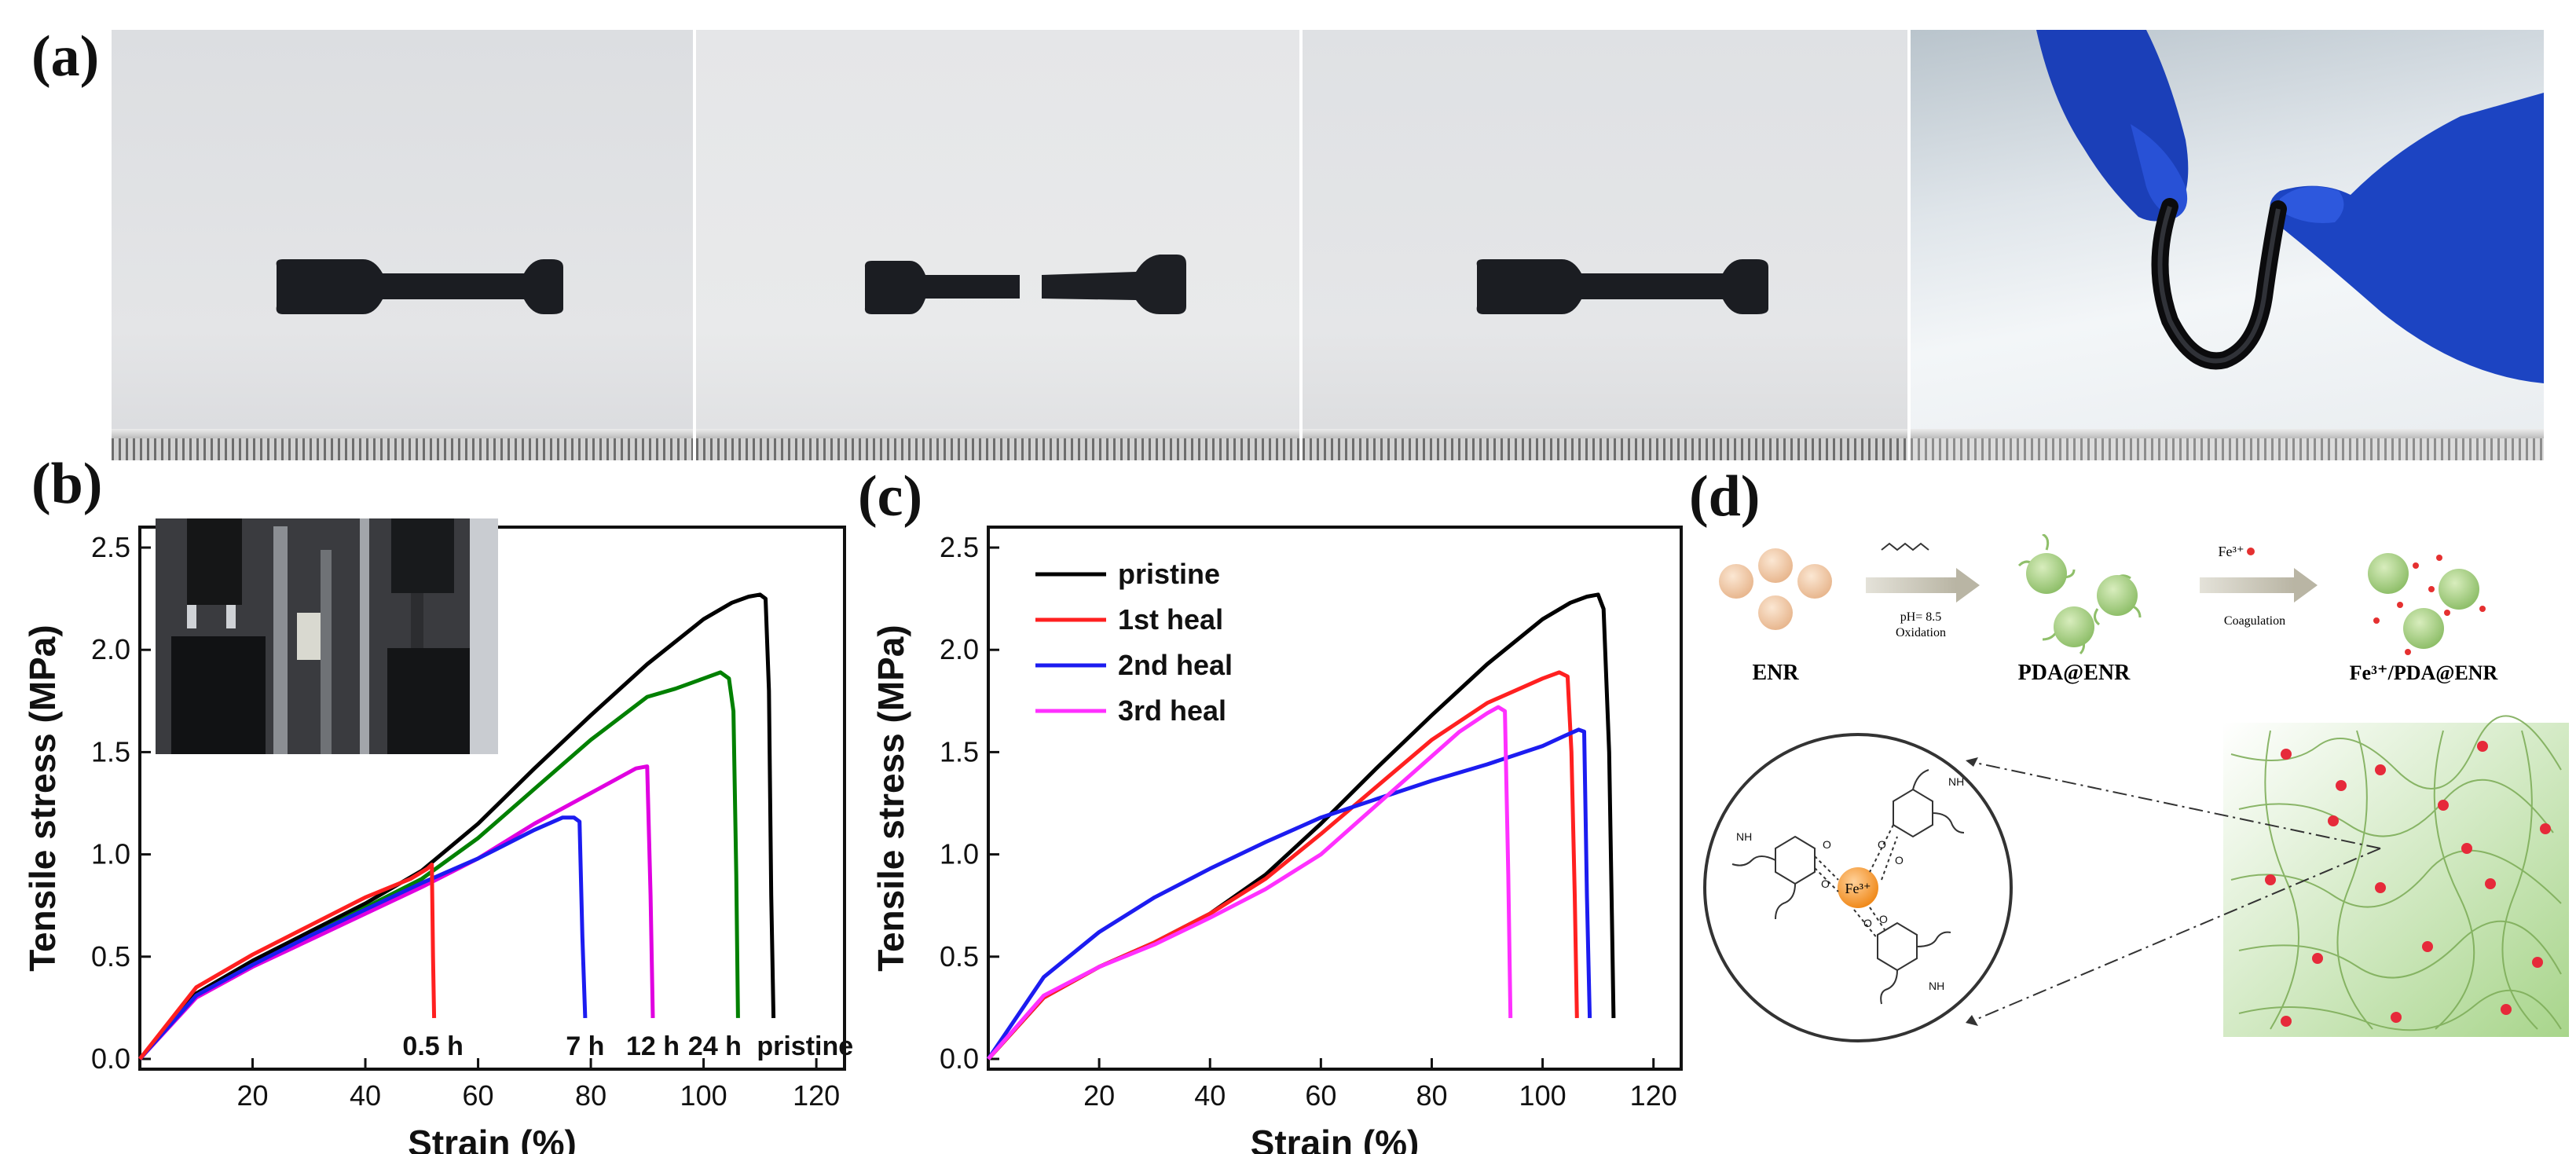  Describe the element at coordinates (2396, 876) in the screenshot. I see `crosslinked-network` at that location.